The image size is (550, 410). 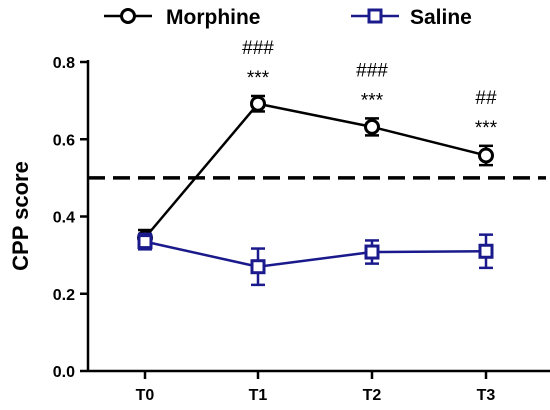 I want to click on legend-saline-label: Saline, so click(x=441, y=17).